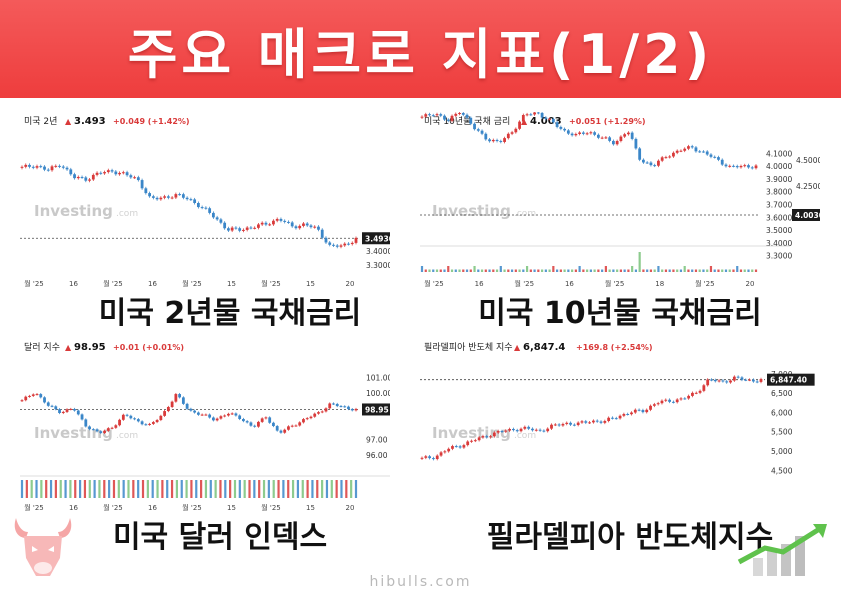  What do you see at coordinates (569, 284) in the screenshot?
I see `x-tick-label: 16` at bounding box center [569, 284].